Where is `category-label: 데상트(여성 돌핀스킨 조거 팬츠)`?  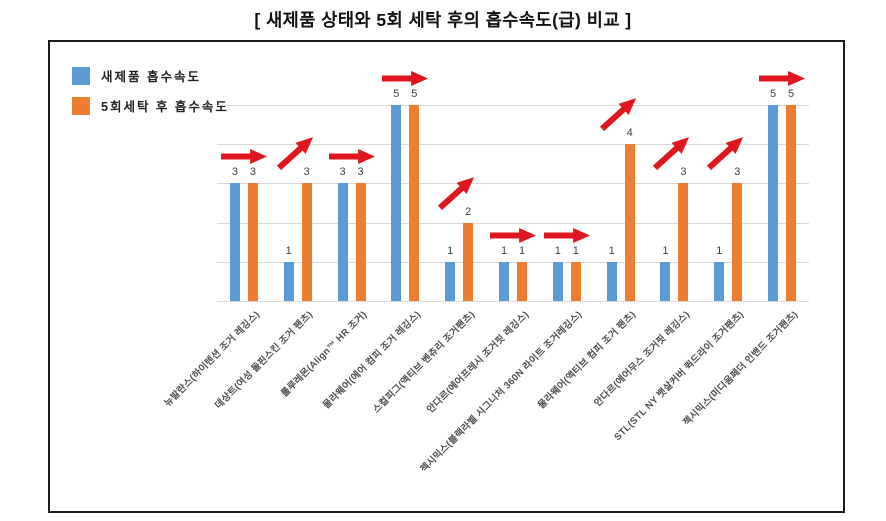
category-label: 데상트(여성 돌핀스킨 조거 팬츠) is located at coordinates (264, 360).